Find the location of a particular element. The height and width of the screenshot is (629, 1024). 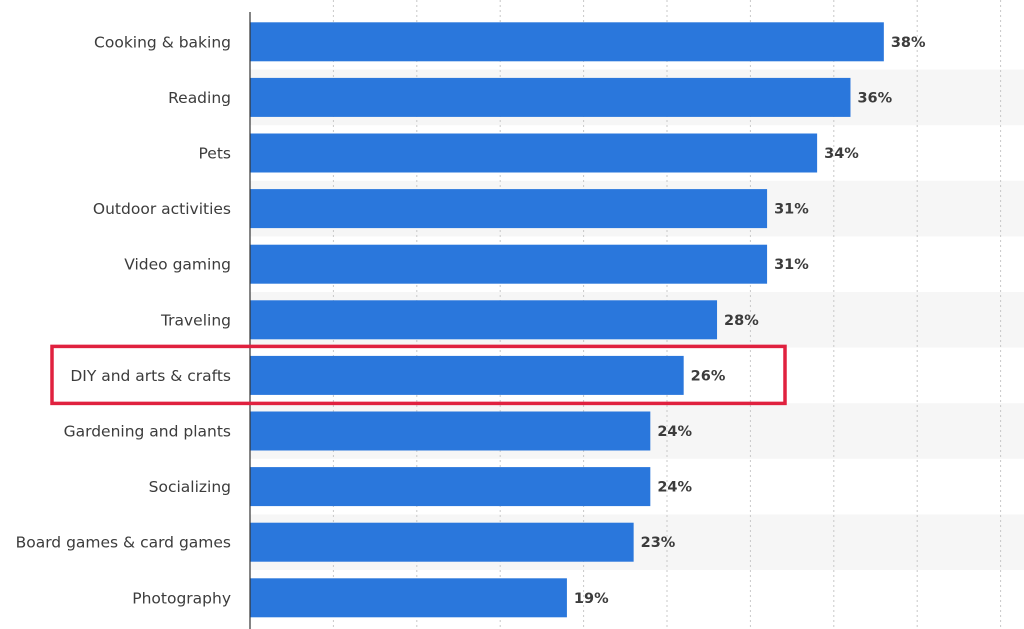

highlight-box is located at coordinates (418, 375).